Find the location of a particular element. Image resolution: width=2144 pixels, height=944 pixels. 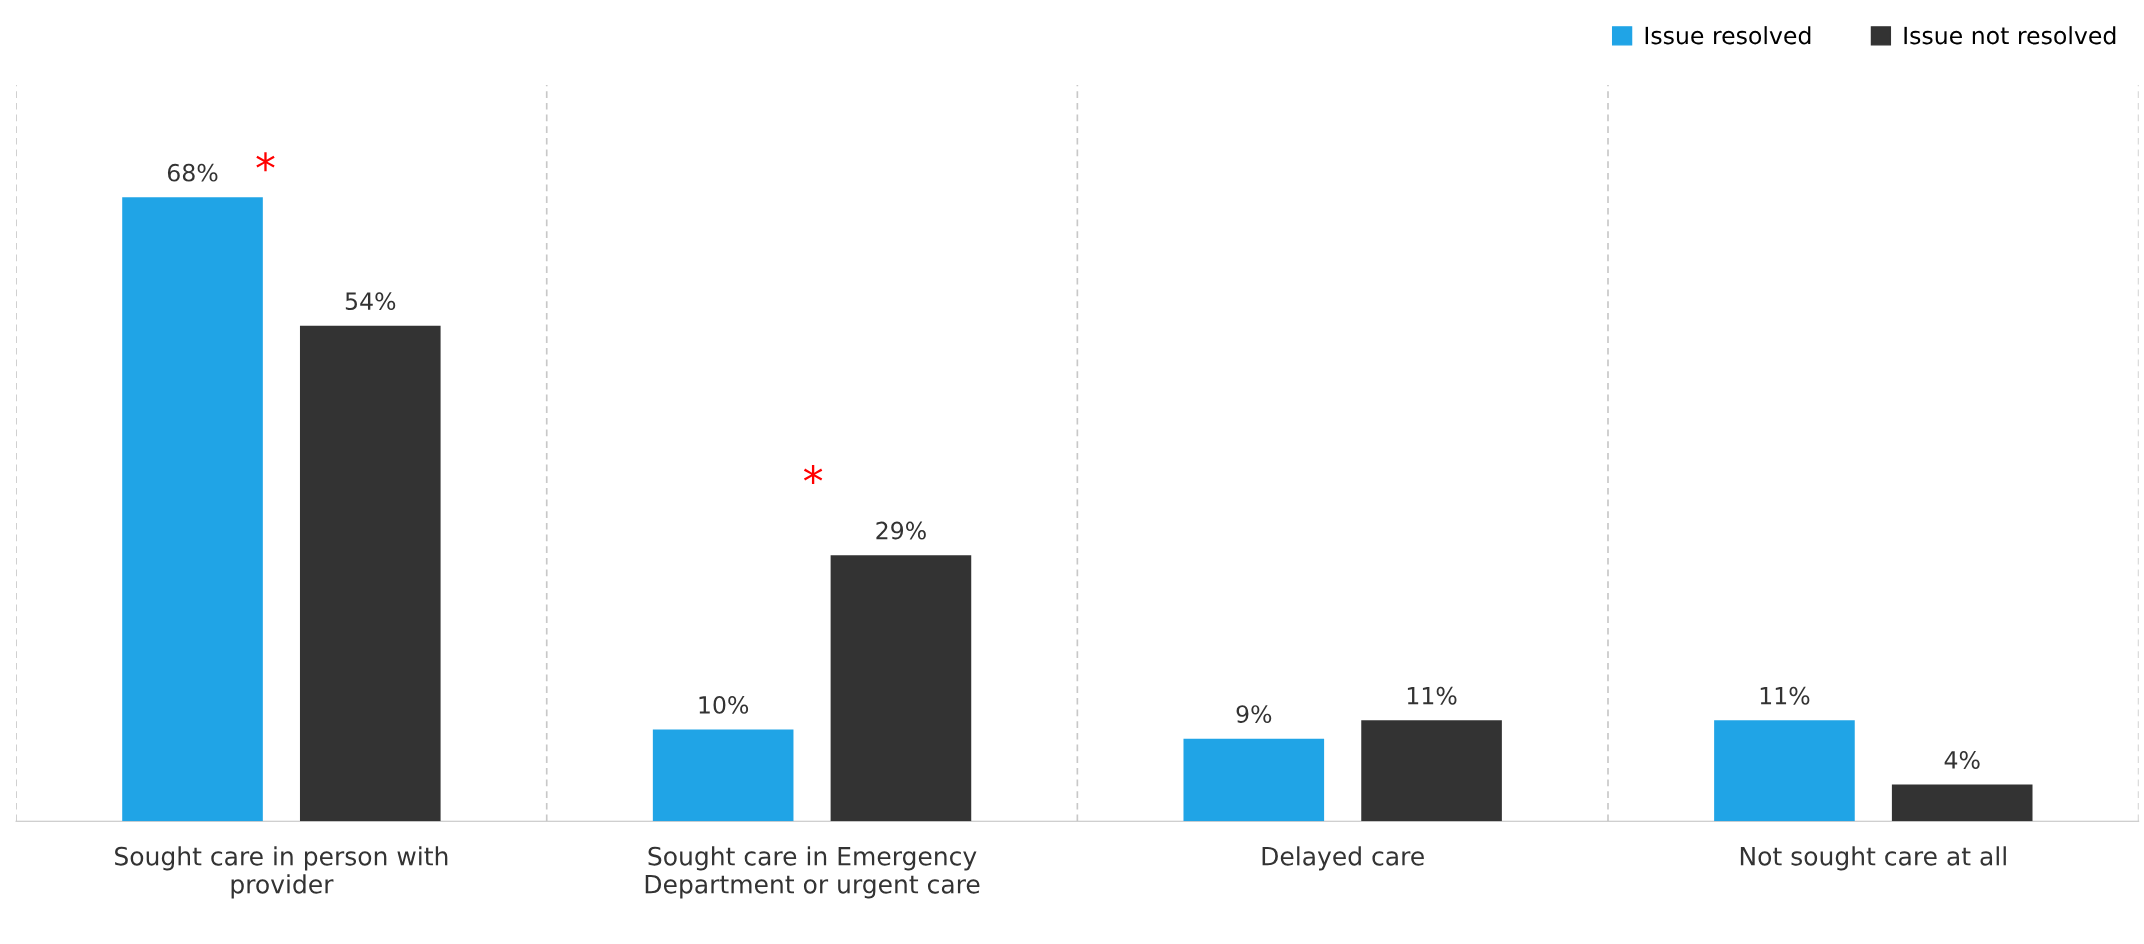

x-tick-label: Sought care in Emergency Department or urgent care is located at coordinates (812, 872).